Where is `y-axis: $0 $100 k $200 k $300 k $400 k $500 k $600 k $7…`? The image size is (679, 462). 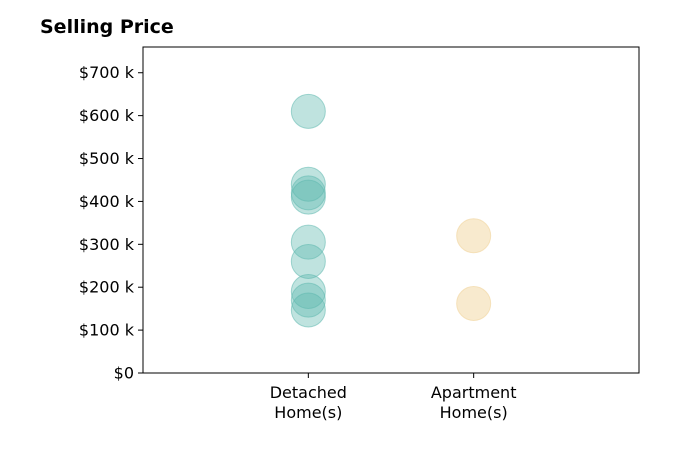 y-axis: $0 $100 k $200 k $300 k $400 k $500 k $600 k $7… is located at coordinates (111, 223).